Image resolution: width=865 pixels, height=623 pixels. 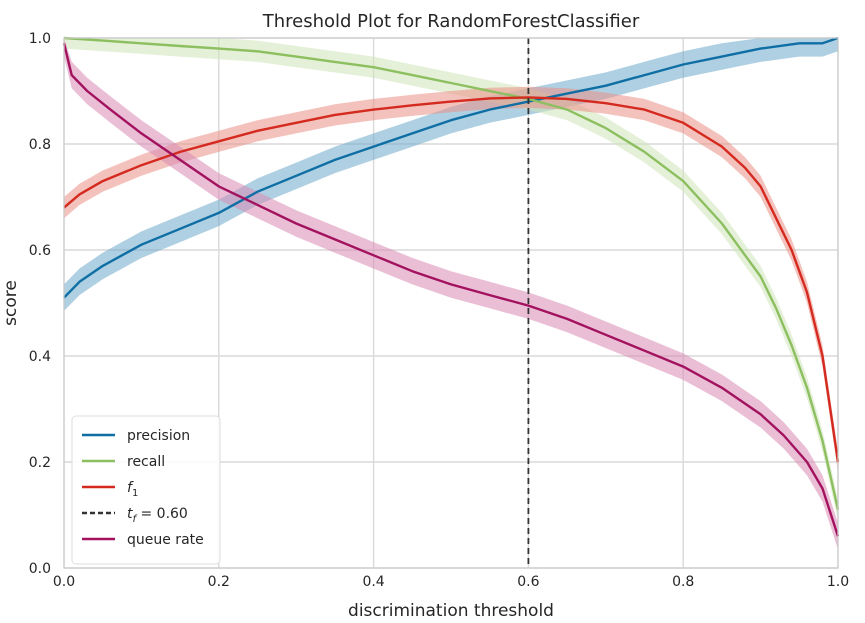 I want to click on x-tick-label: 1.0, so click(x=838, y=582).